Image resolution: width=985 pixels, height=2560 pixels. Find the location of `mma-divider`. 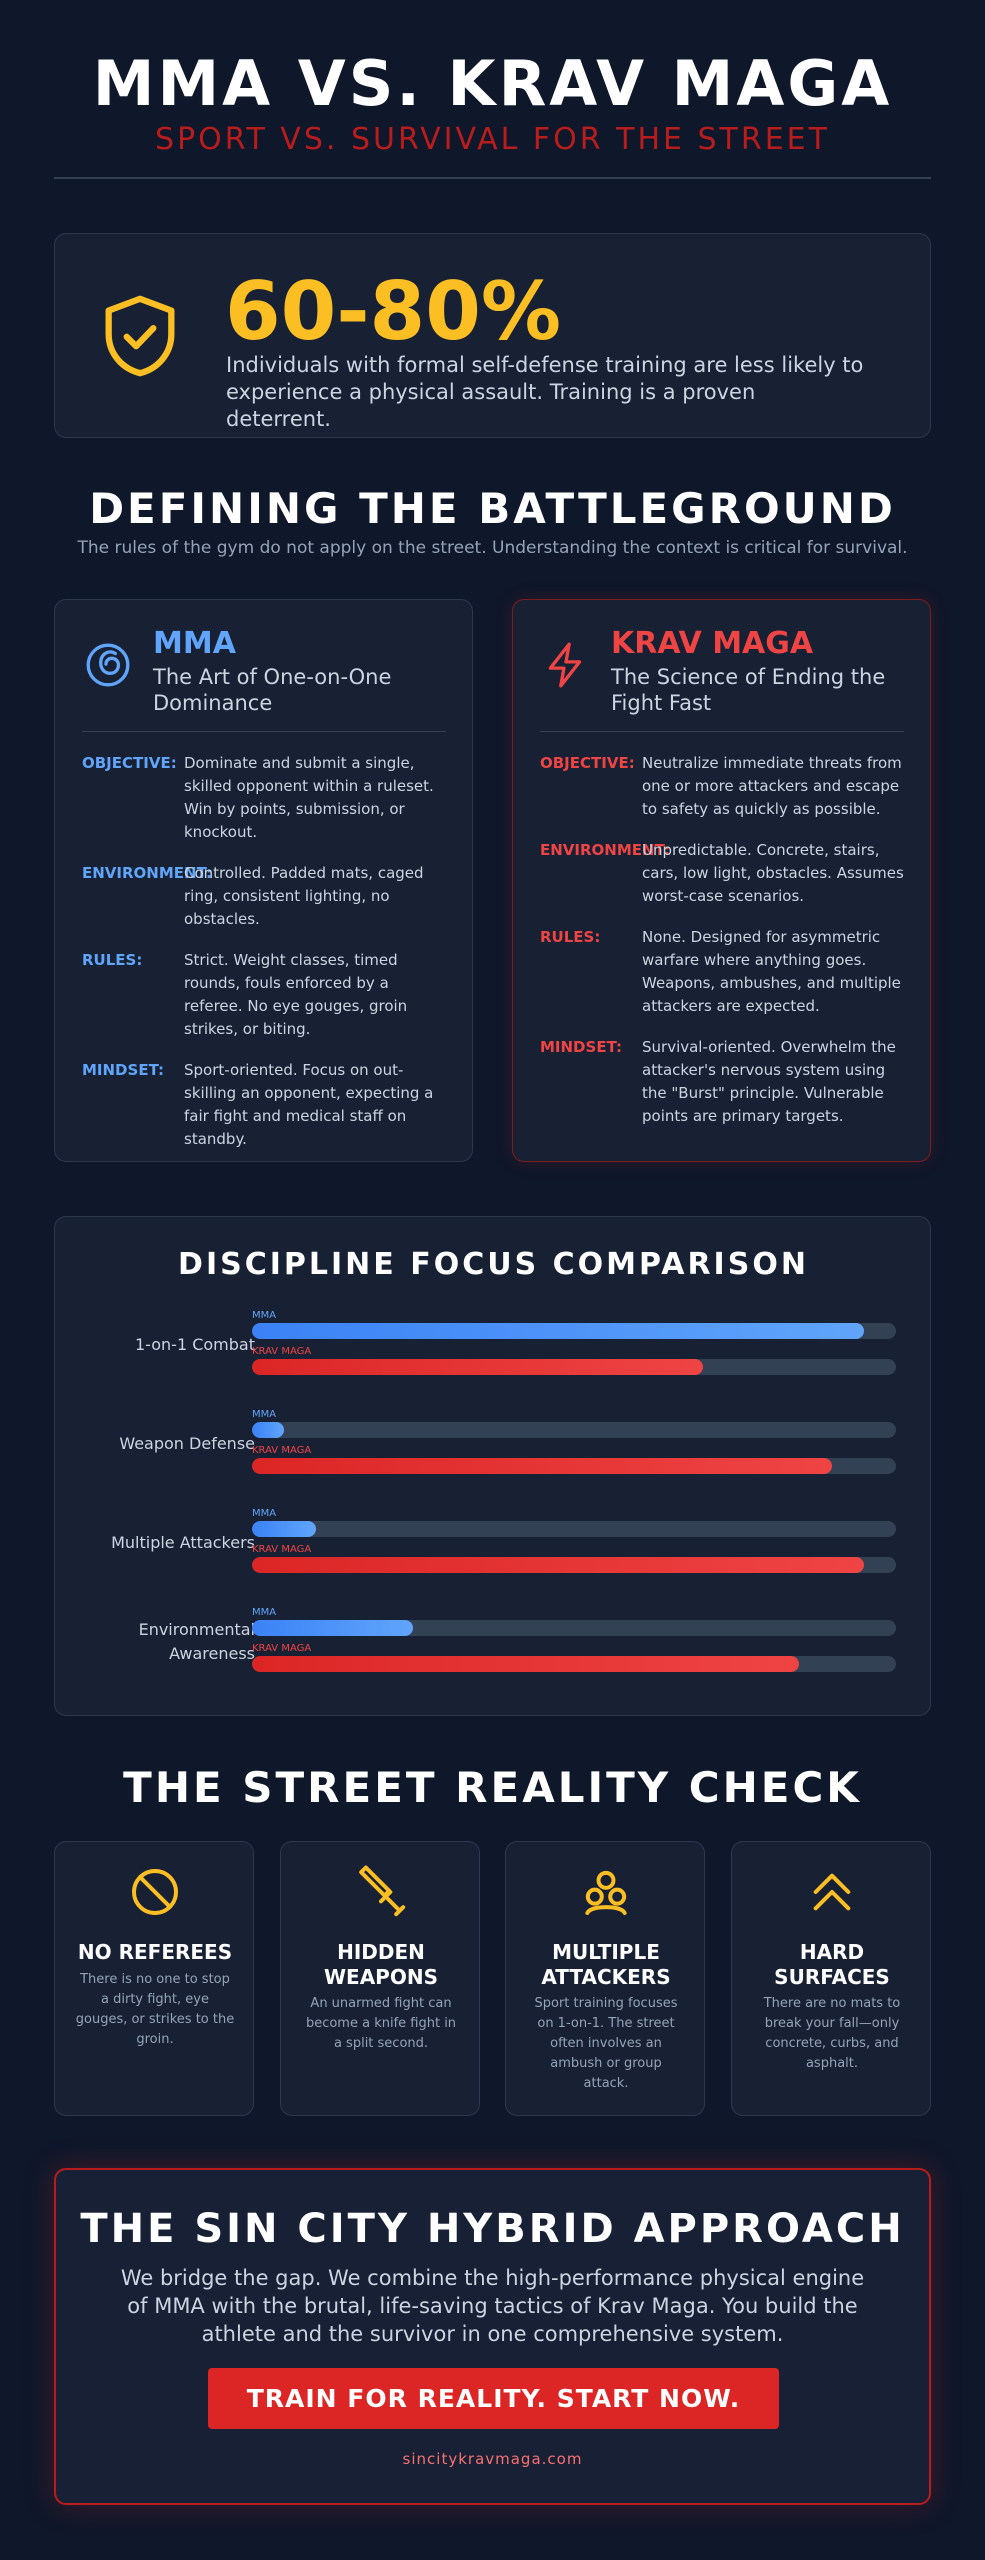

mma-divider is located at coordinates (264, 731).